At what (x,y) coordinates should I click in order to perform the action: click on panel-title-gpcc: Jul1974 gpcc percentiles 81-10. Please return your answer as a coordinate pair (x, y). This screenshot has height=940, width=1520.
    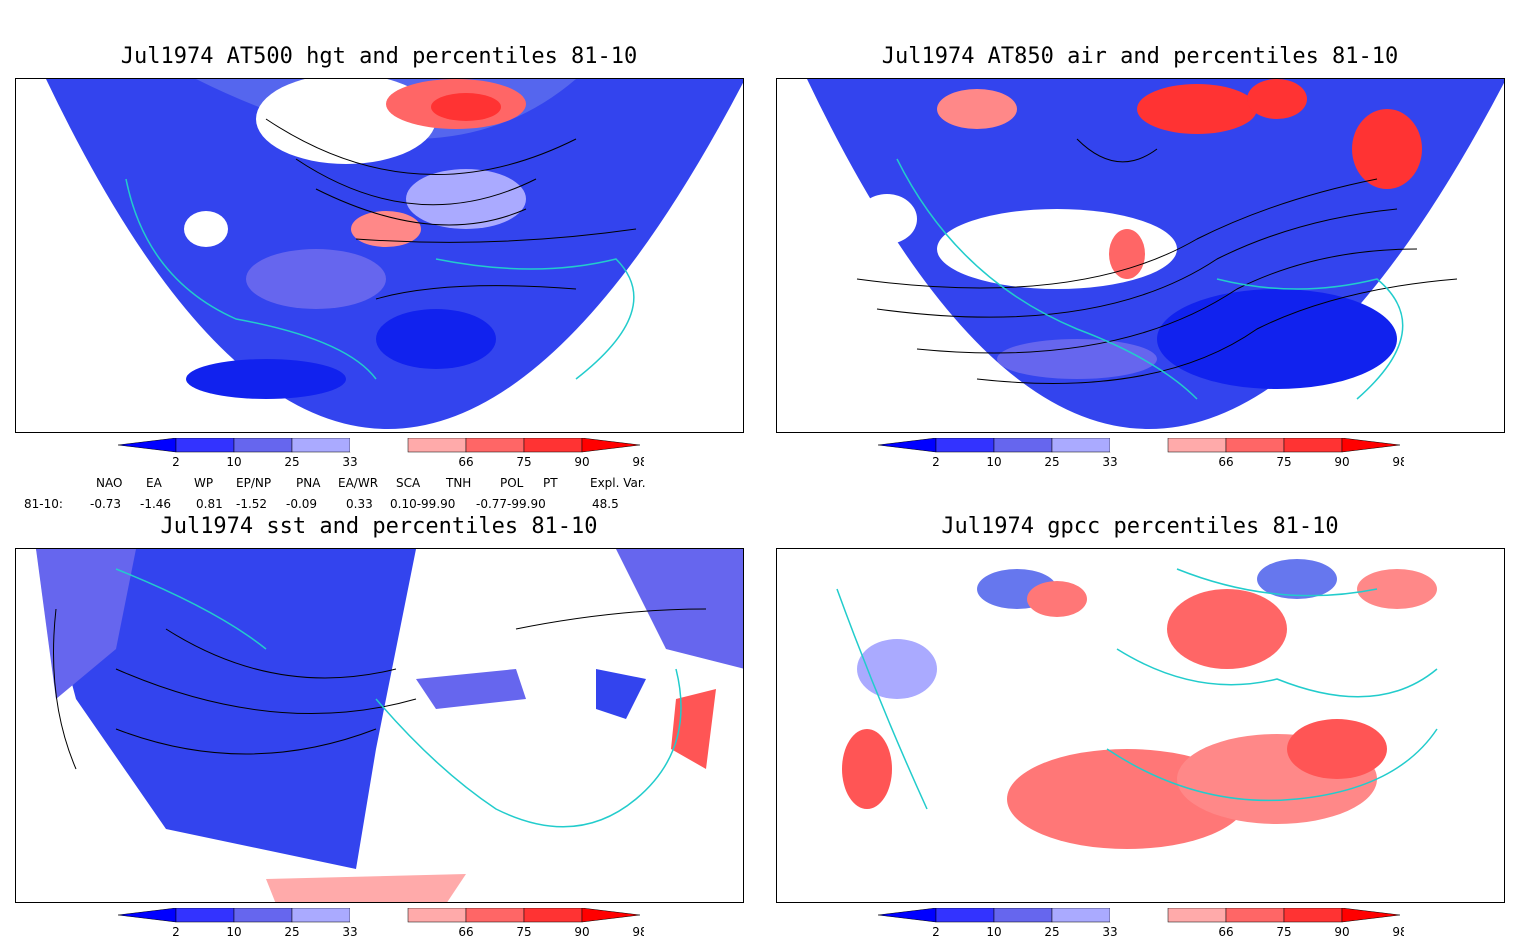
    Looking at the image, I should click on (1140, 526).